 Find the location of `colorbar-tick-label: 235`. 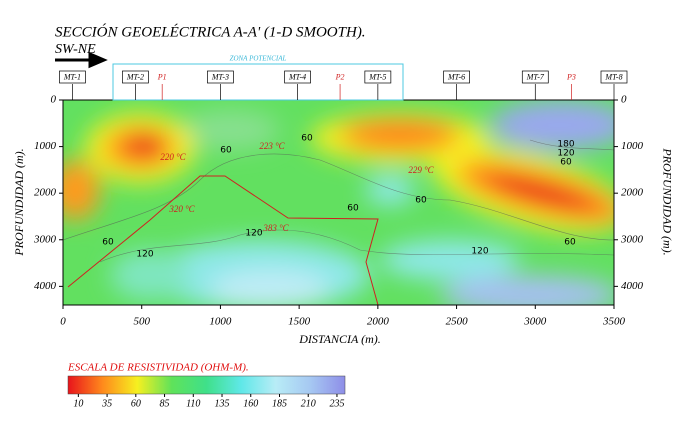

colorbar-tick-label: 235 is located at coordinates (336, 403).